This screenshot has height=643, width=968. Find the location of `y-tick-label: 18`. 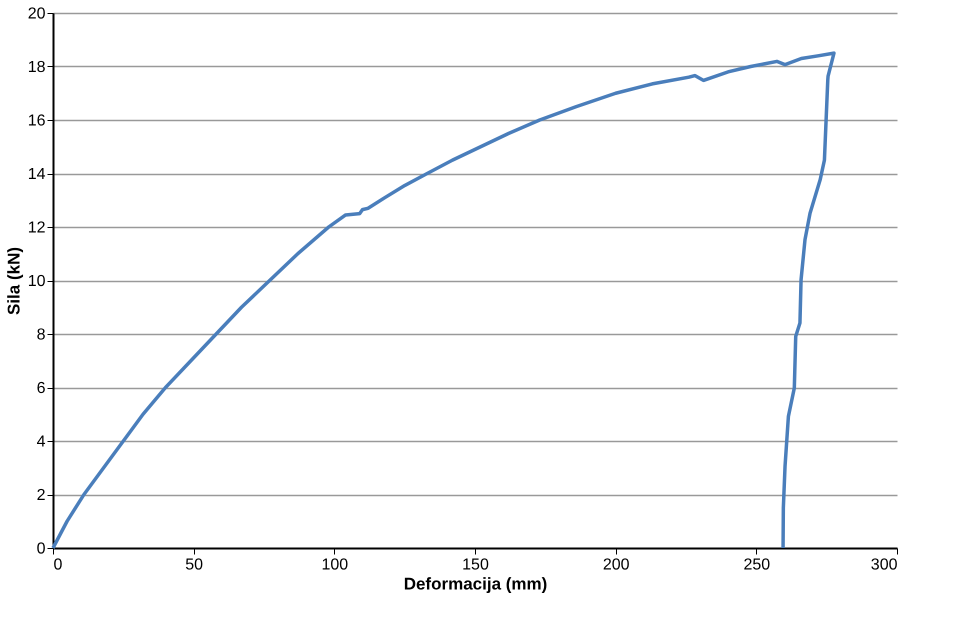

y-tick-label: 18 is located at coordinates (37, 67).